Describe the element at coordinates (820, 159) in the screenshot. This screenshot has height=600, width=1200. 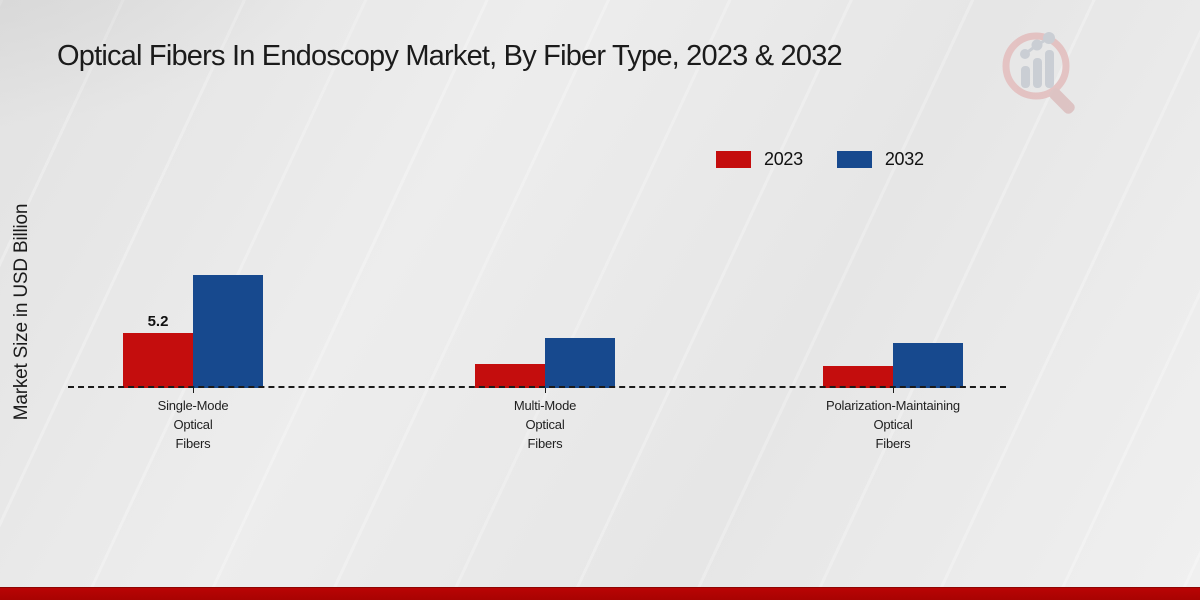
I see `legend: 2023 2032` at that location.